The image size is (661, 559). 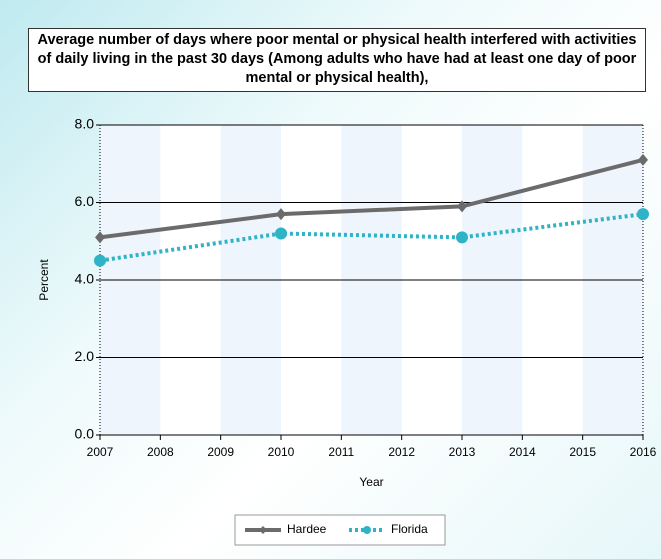 What do you see at coordinates (341, 452) in the screenshot?
I see `x-tick-label: 2011` at bounding box center [341, 452].